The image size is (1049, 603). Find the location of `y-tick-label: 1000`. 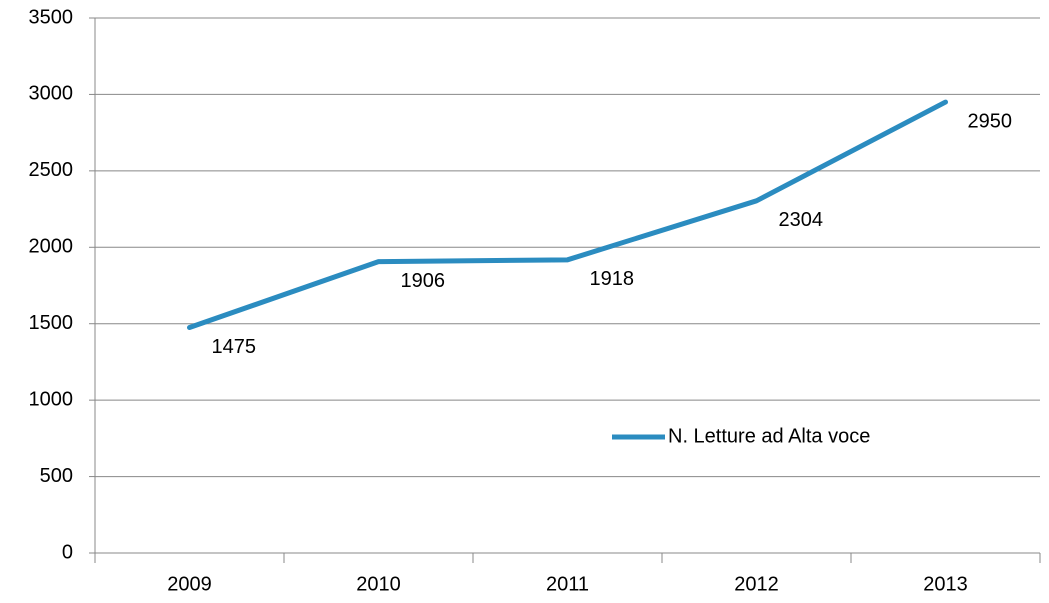

y-tick-label: 1000 is located at coordinates (51, 399).